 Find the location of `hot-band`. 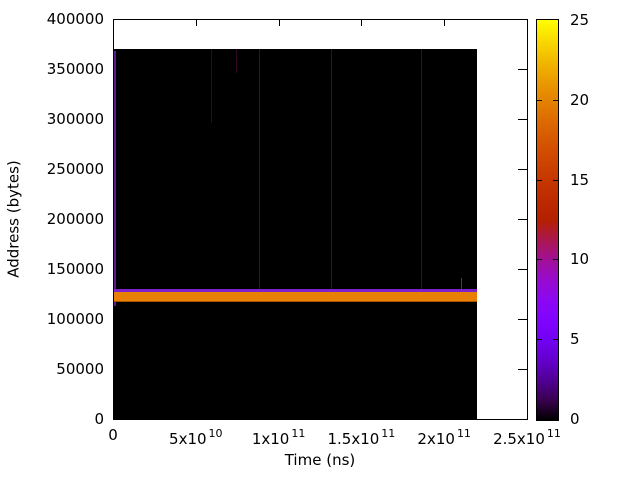

hot-band is located at coordinates (295, 297).